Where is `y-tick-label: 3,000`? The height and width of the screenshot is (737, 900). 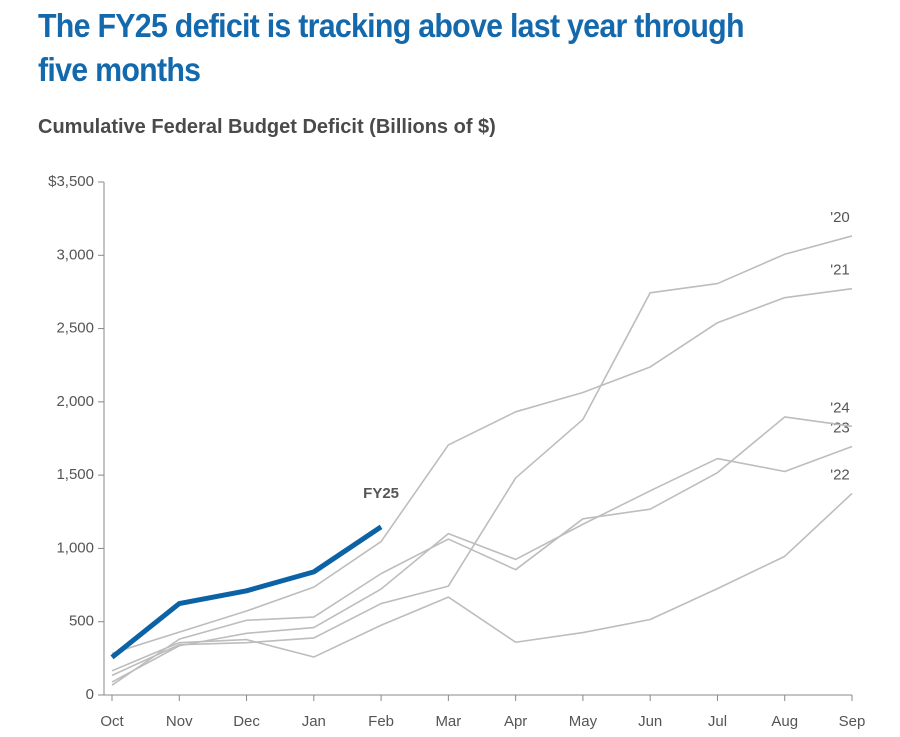 y-tick-label: 3,000 is located at coordinates (75, 254).